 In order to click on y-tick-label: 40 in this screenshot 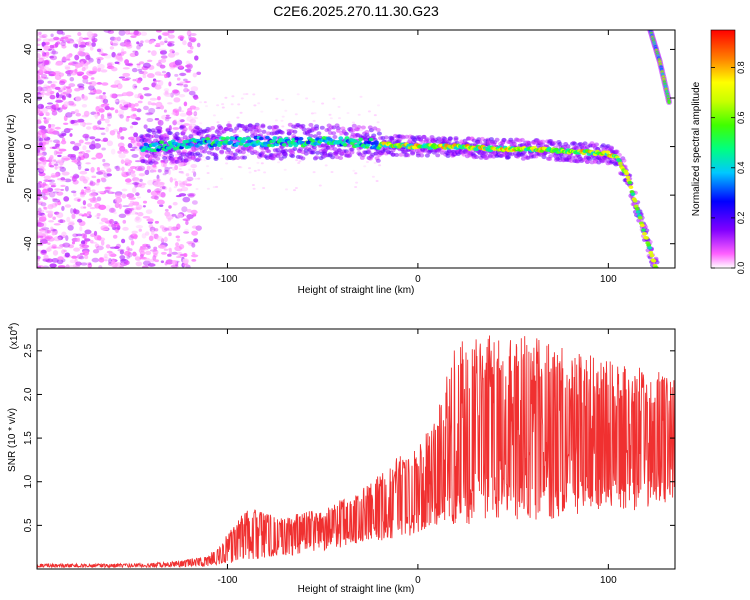, I will do `click(28, 49)`.